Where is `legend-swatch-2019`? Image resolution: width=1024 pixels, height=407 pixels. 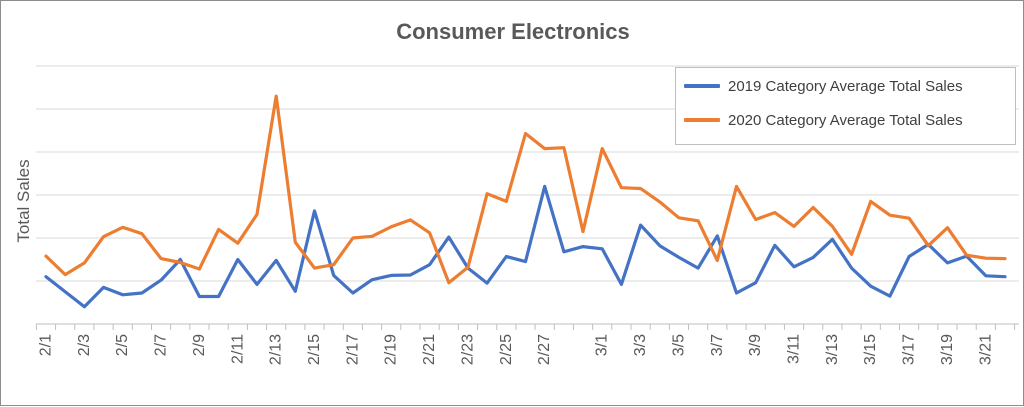 legend-swatch-2019 is located at coordinates (702, 86).